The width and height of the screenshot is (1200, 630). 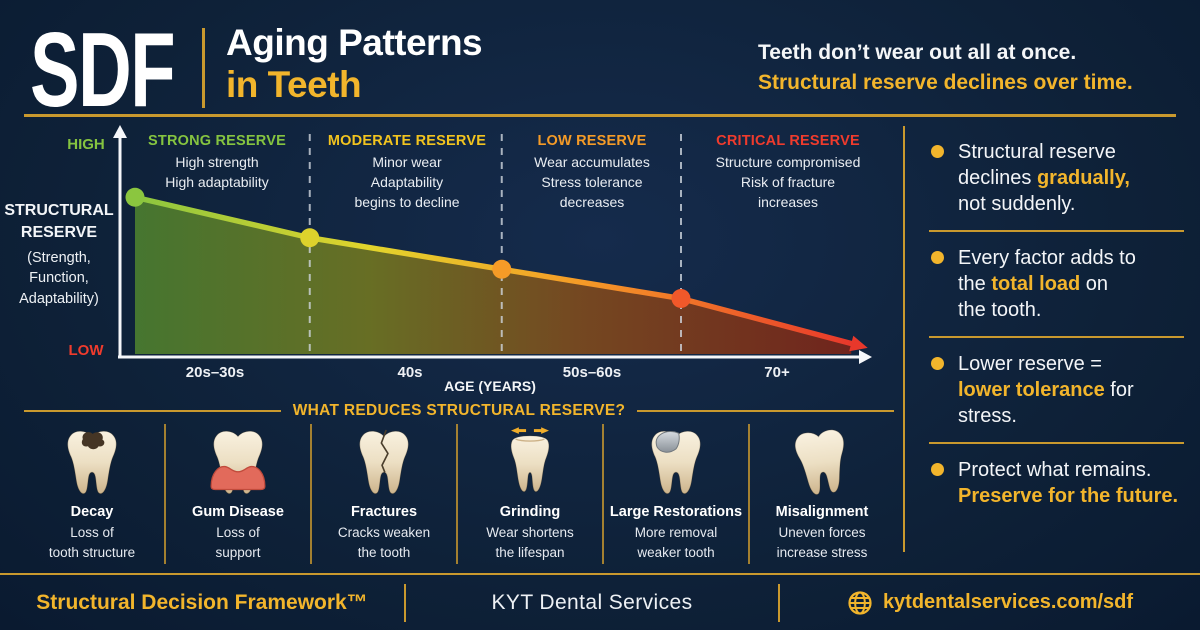 What do you see at coordinates (592, 372) in the screenshot?
I see `x-tick-50s-60s: 50s–60s` at bounding box center [592, 372].